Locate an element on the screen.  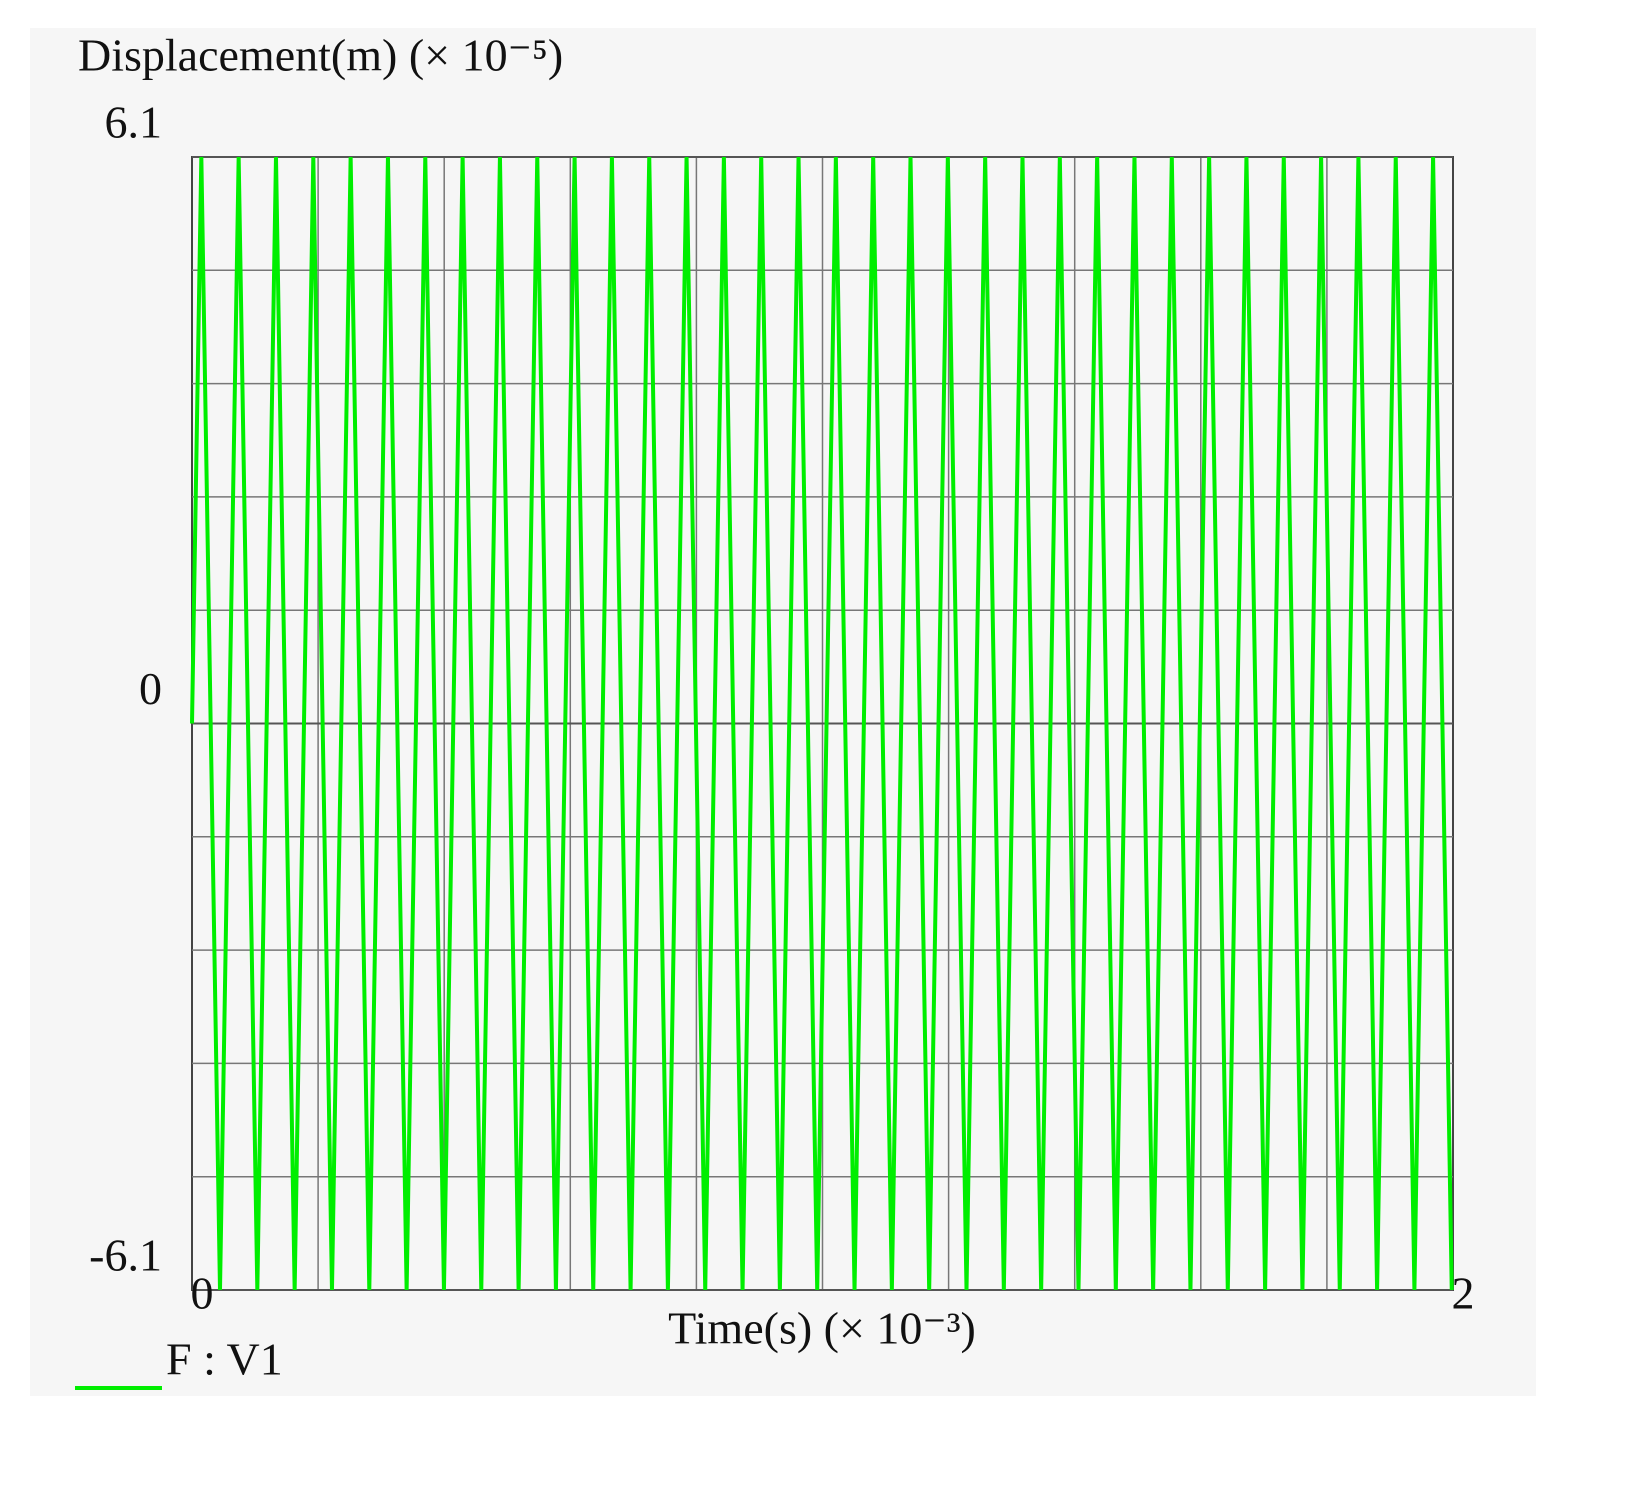
x-tick-label: 0 is located at coordinates (202, 1293).